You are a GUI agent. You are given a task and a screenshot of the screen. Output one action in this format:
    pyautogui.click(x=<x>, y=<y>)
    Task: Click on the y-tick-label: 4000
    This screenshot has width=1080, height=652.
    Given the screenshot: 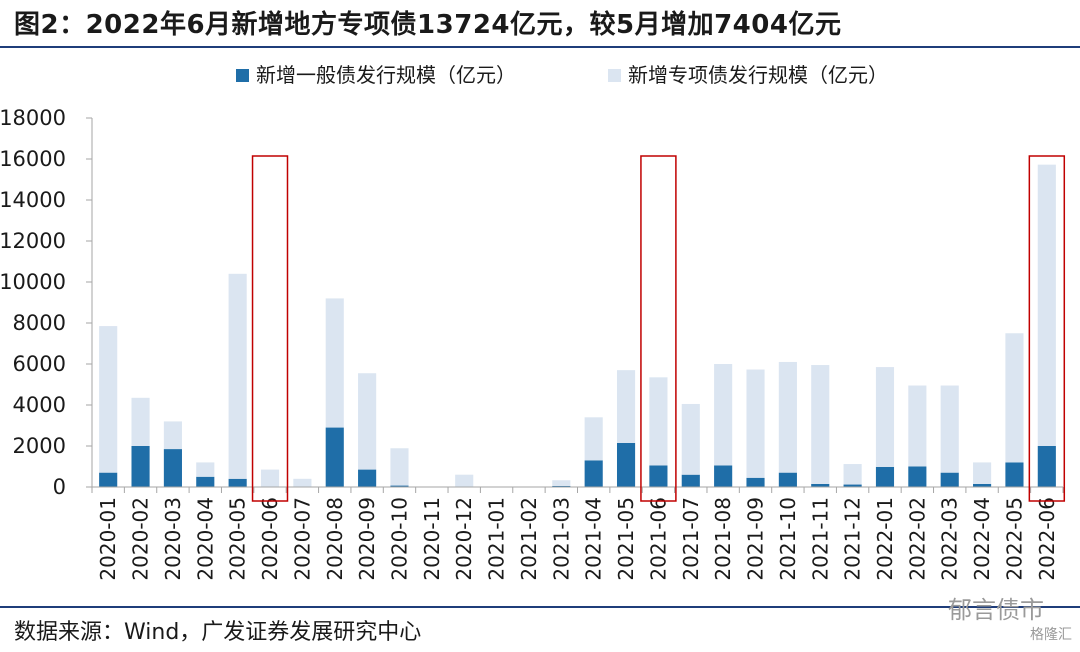 What is the action you would take?
    pyautogui.click(x=39, y=405)
    